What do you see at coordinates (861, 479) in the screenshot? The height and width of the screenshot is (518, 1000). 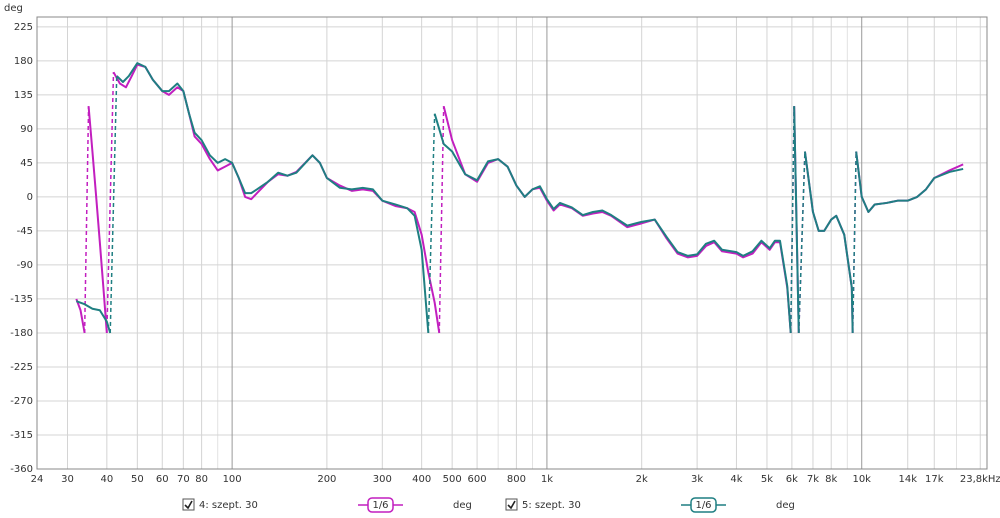 I see `x-tick-label: 10k` at bounding box center [861, 479].